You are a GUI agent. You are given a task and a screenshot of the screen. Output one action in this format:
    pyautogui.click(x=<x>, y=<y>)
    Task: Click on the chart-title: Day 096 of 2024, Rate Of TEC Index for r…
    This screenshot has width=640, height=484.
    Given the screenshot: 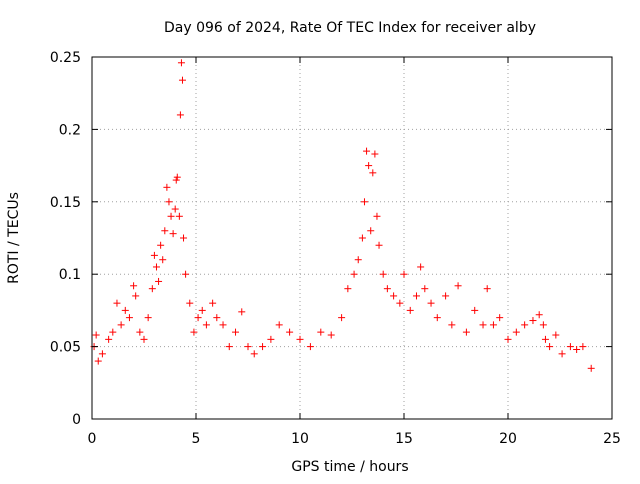 What is the action you would take?
    pyautogui.click(x=350, y=28)
    